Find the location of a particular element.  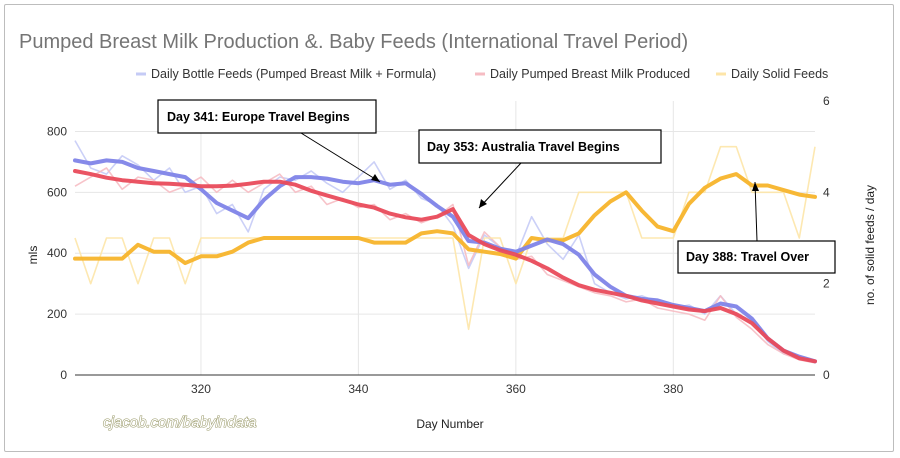

annotation-arrowhead-travel-over is located at coordinates (755, 186).